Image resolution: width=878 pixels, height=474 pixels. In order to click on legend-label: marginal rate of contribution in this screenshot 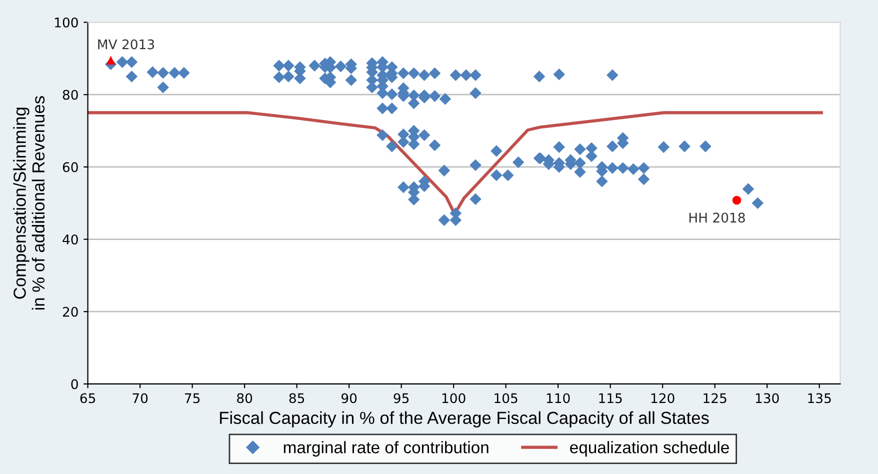, I will do `click(386, 449)`.